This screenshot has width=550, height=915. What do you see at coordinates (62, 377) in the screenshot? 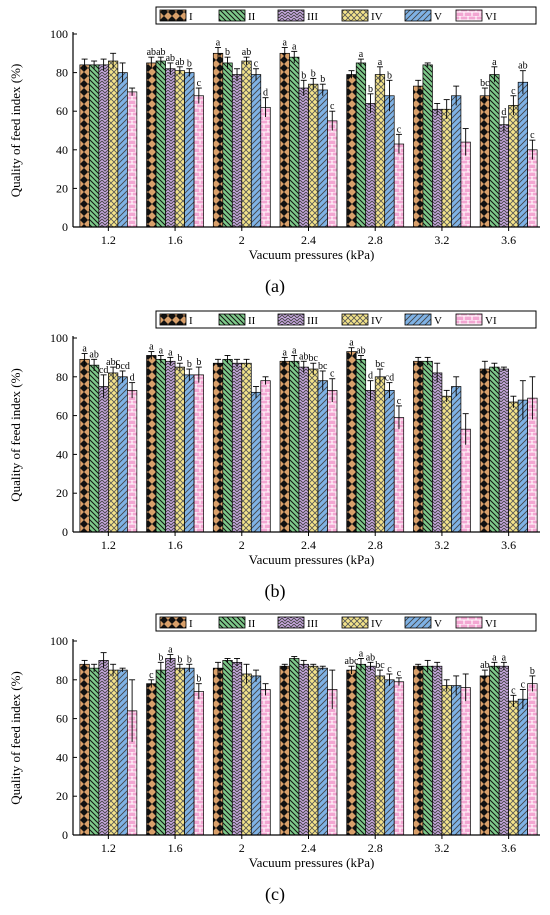
I see `y-tick-label: 80` at bounding box center [62, 377].